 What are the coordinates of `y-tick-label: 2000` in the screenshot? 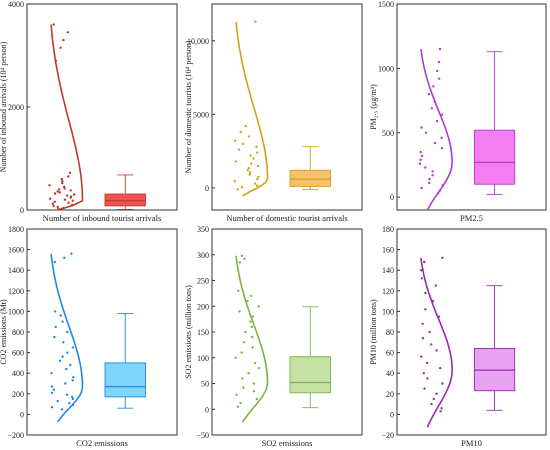 It's located at (16, 107).